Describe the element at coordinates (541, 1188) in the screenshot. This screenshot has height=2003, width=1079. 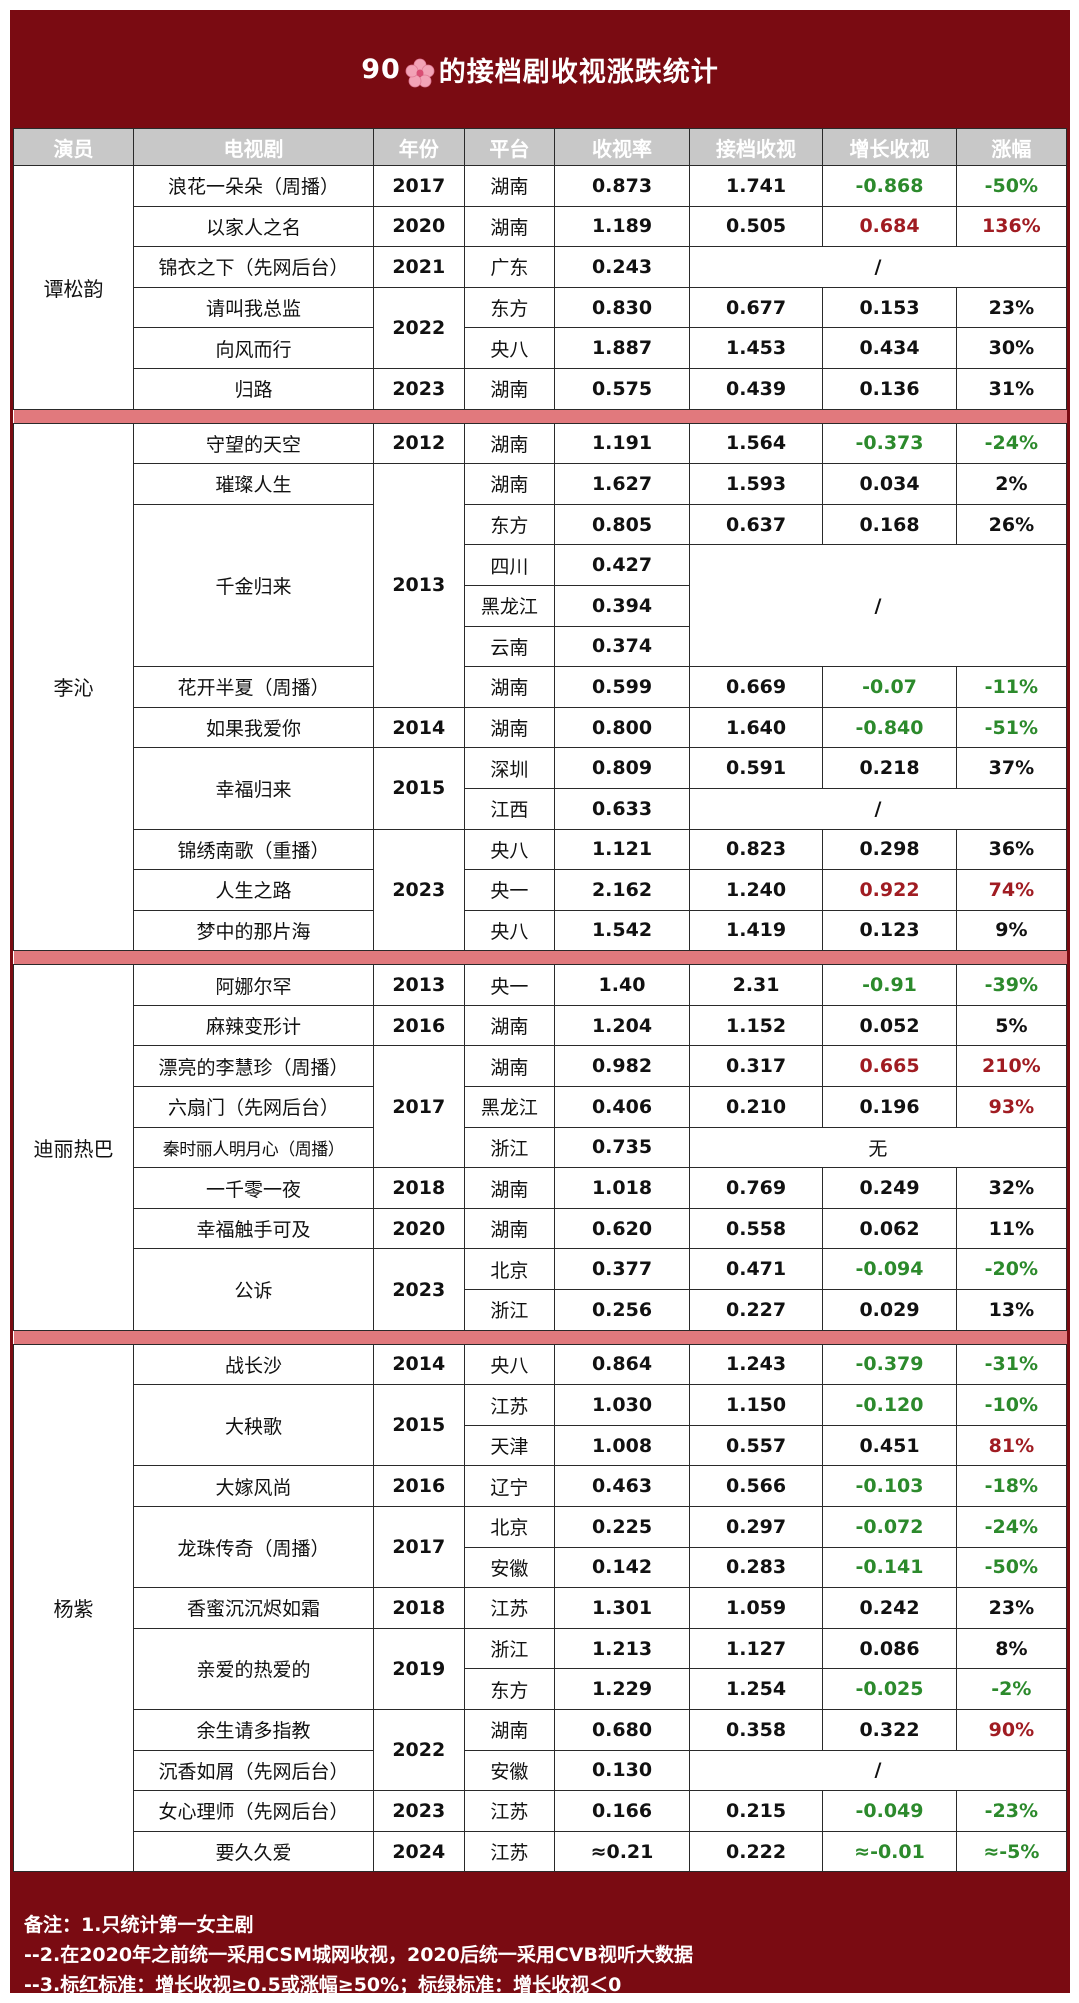
I see `table-row: 一千零一夜 2018 湖南 1.018 0.769 0.249 32%` at that location.